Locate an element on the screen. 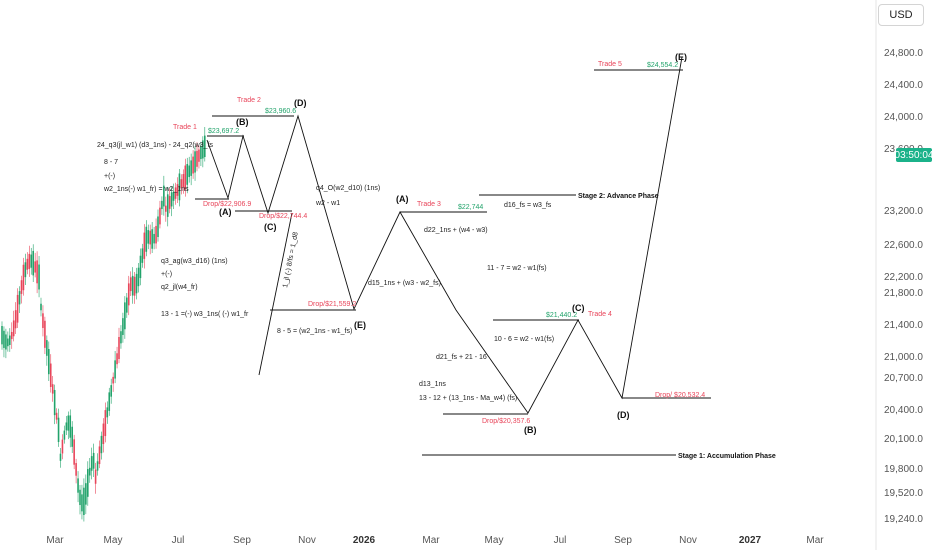  trade-2-label: Trade 2 is located at coordinates (249, 100).